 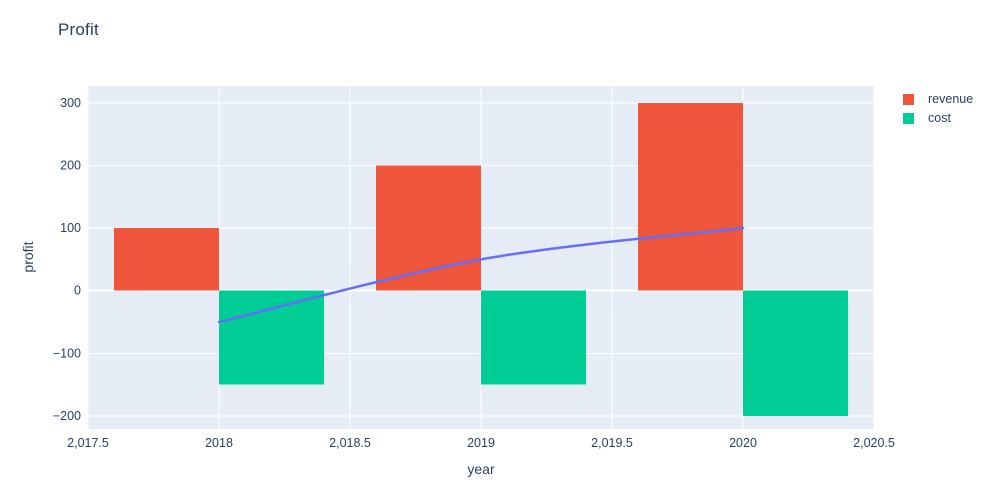 I want to click on x-tick-label: 2,017.5, so click(x=88, y=443).